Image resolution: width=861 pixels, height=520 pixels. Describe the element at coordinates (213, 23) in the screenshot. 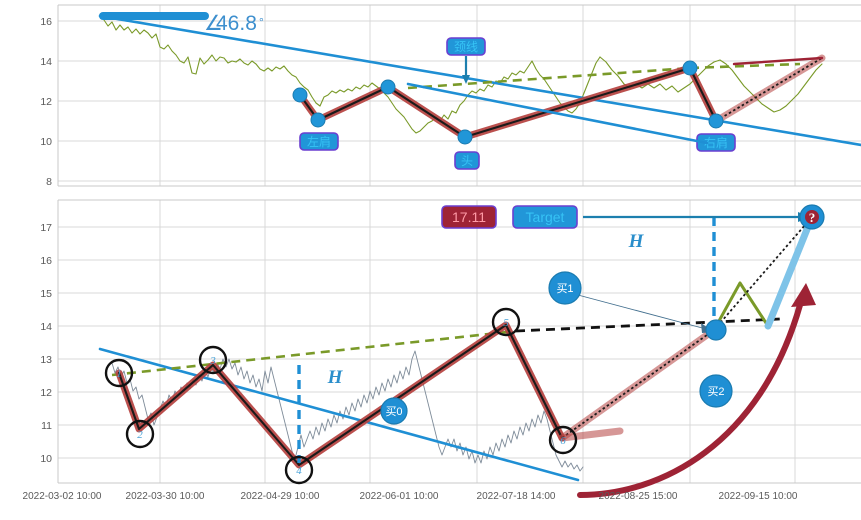

I see `angle-symbol: ∠` at that location.